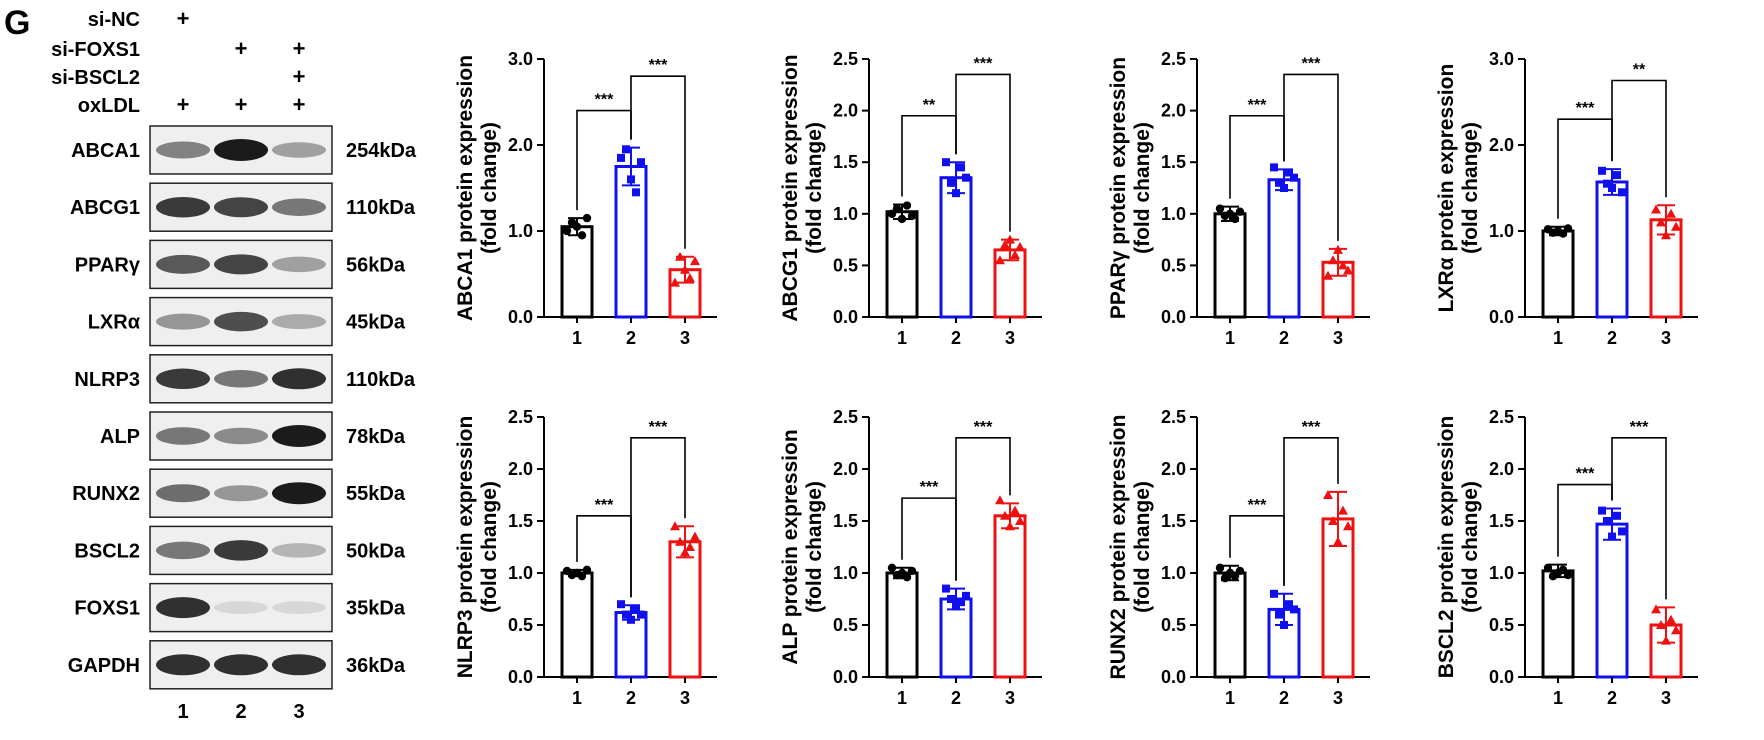 This screenshot has height=740, width=1764. I want to click on protein-label: LXRα, so click(114, 323).